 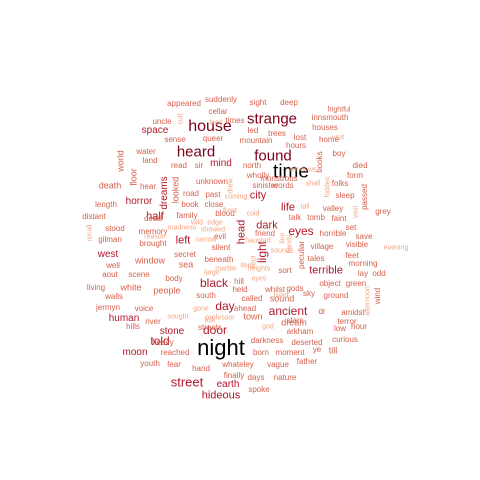 I want to click on word-finally: finally, so click(x=234, y=375).